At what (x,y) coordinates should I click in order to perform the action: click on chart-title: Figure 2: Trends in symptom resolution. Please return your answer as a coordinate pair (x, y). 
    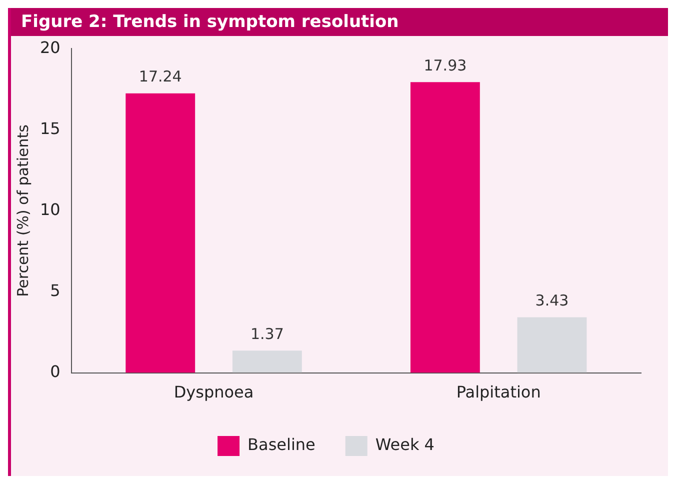
    Looking at the image, I should click on (339, 22).